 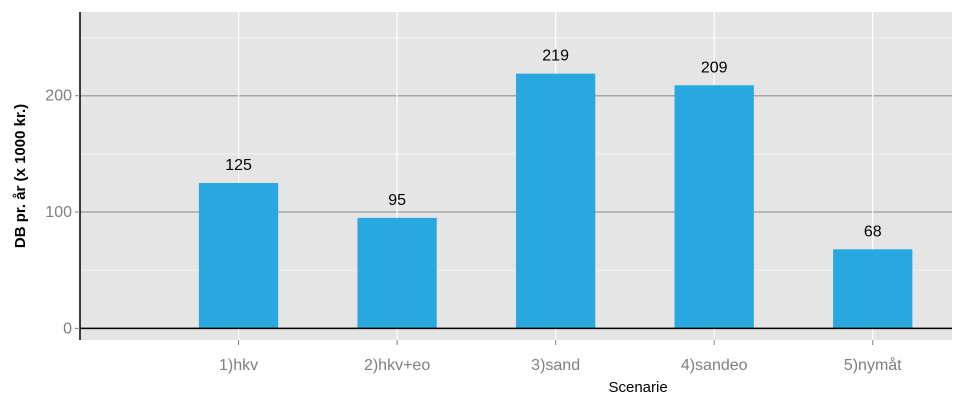 What do you see at coordinates (397, 200) in the screenshot?
I see `bar-value-label: 95` at bounding box center [397, 200].